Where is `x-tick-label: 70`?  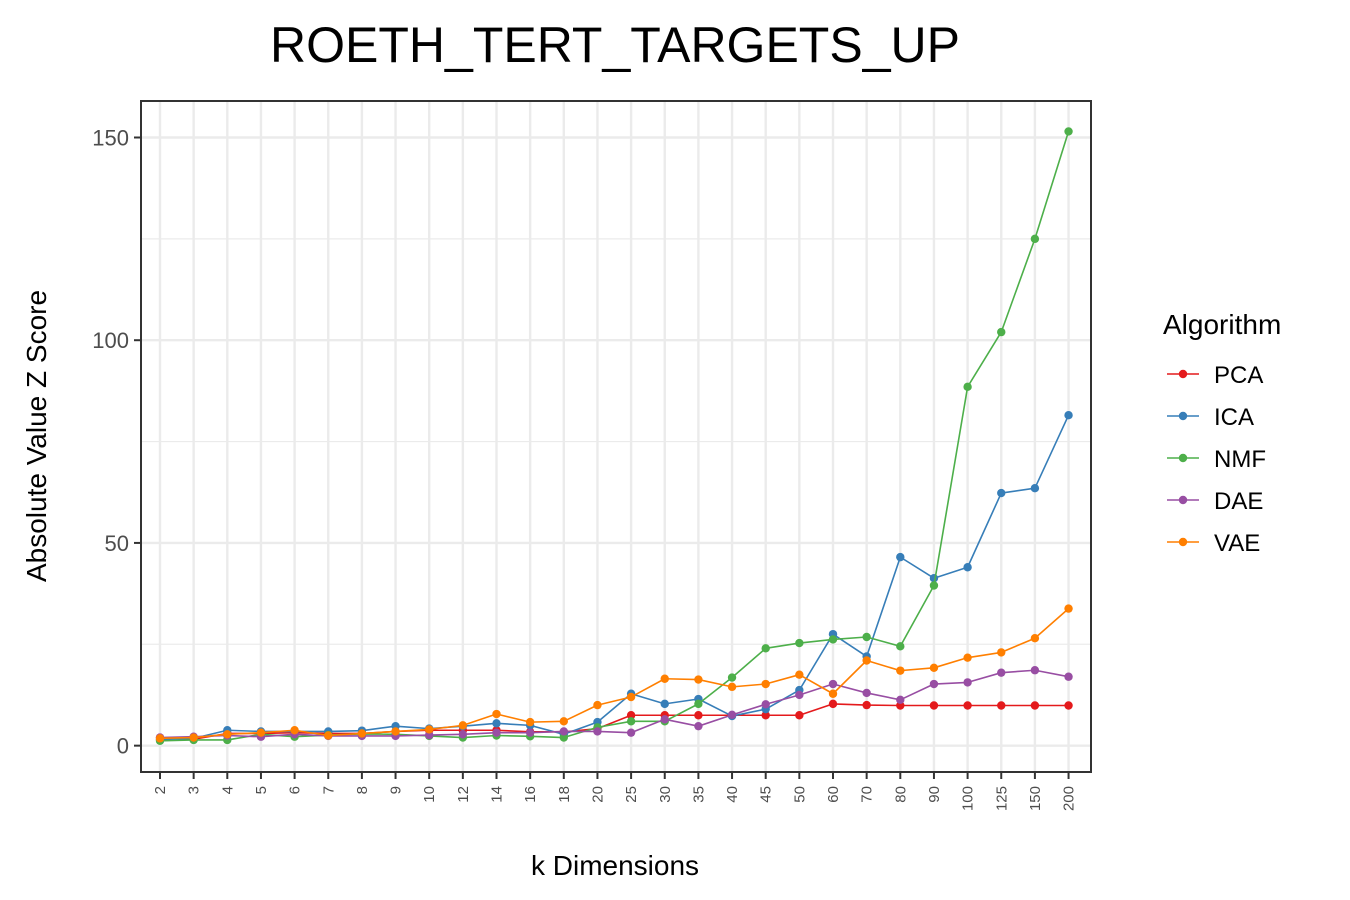
x-tick-label: 70 is located at coordinates (867, 794).